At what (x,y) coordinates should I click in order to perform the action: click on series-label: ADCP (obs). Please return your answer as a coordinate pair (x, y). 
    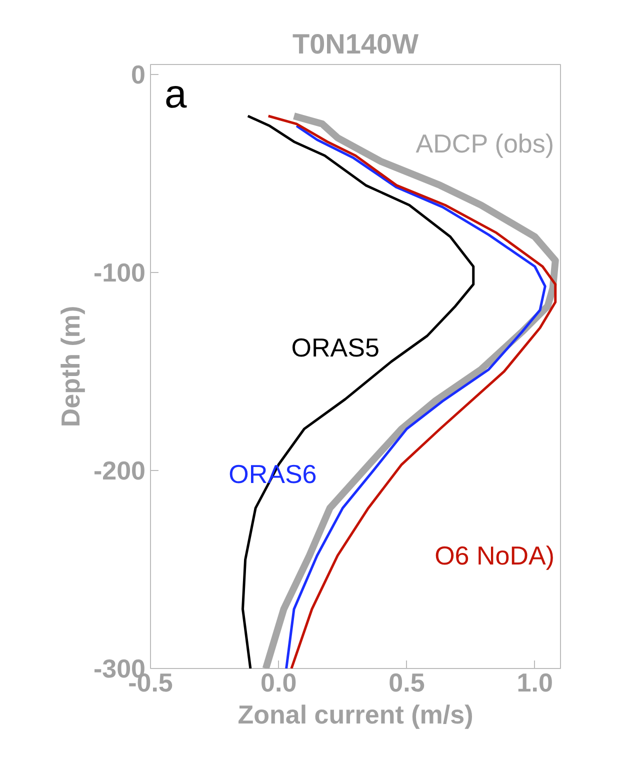
    Looking at the image, I should click on (485, 143).